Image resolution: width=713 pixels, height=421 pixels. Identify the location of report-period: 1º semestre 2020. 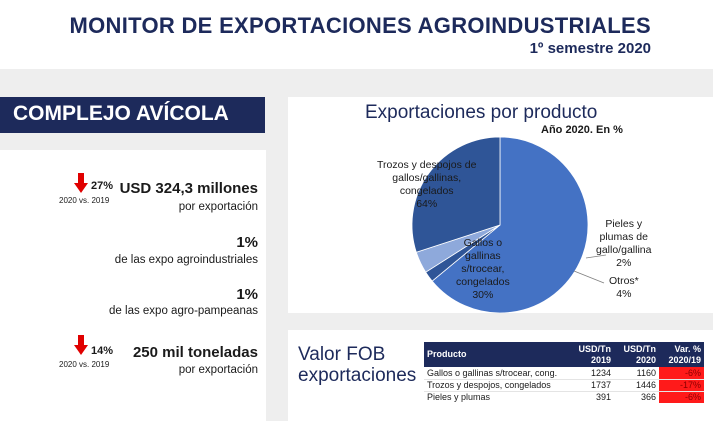
(590, 48).